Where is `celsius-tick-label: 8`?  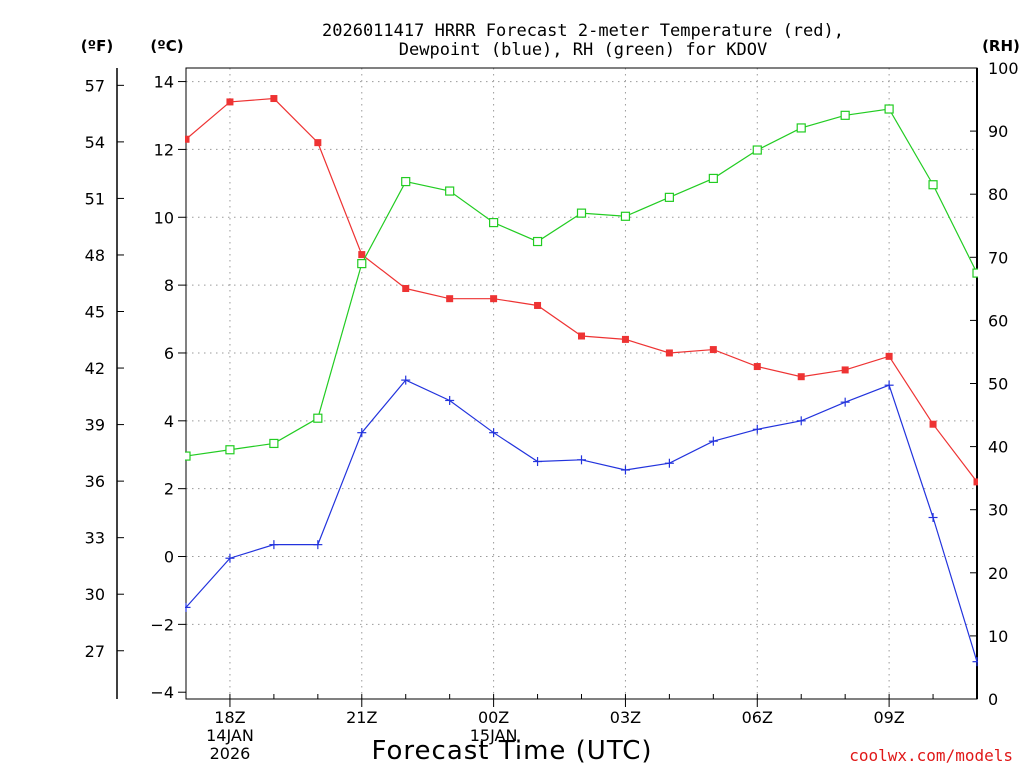
celsius-tick-label: 8 is located at coordinates (169, 285).